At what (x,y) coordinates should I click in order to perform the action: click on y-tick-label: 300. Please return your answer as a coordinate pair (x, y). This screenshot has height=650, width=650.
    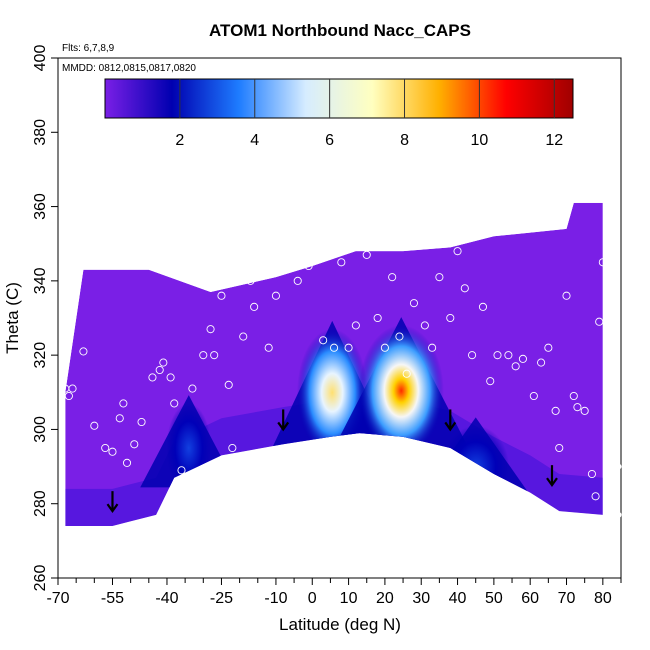
    Looking at the image, I should click on (40, 429).